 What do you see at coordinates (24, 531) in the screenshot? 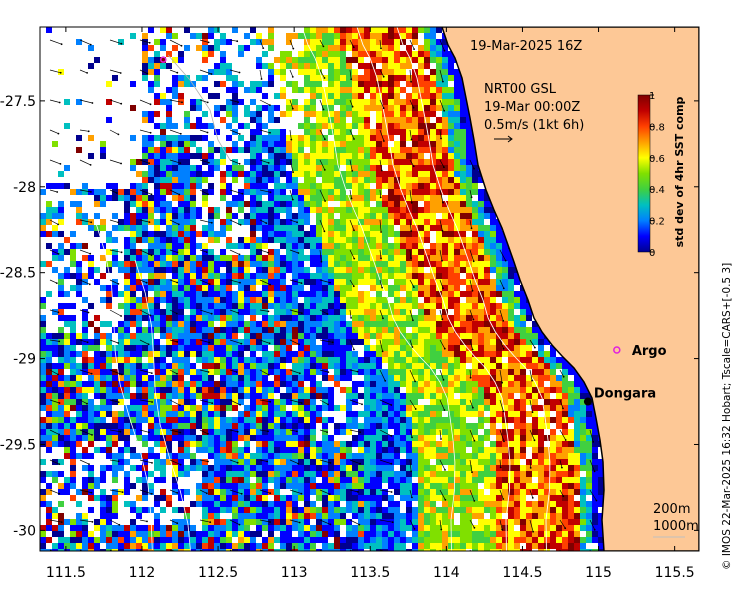
I see `y-tick-label: -30` at bounding box center [24, 531].